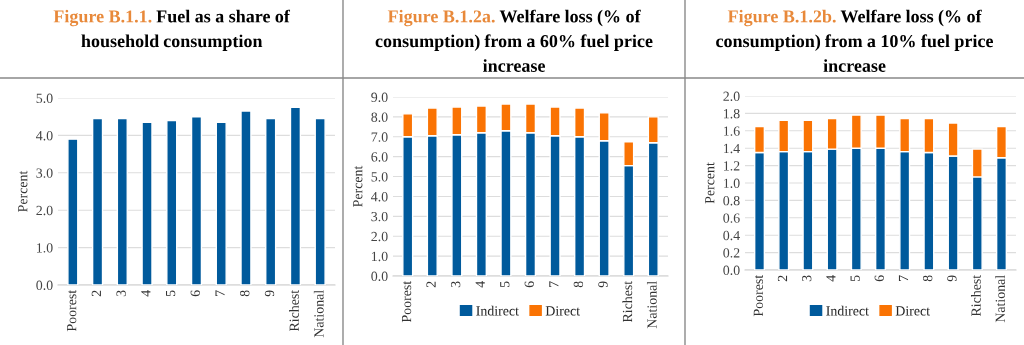 Image resolution: width=1024 pixels, height=345 pixels. What do you see at coordinates (731, 253) in the screenshot?
I see `y-tick-label: 0.2` at bounding box center [731, 253].